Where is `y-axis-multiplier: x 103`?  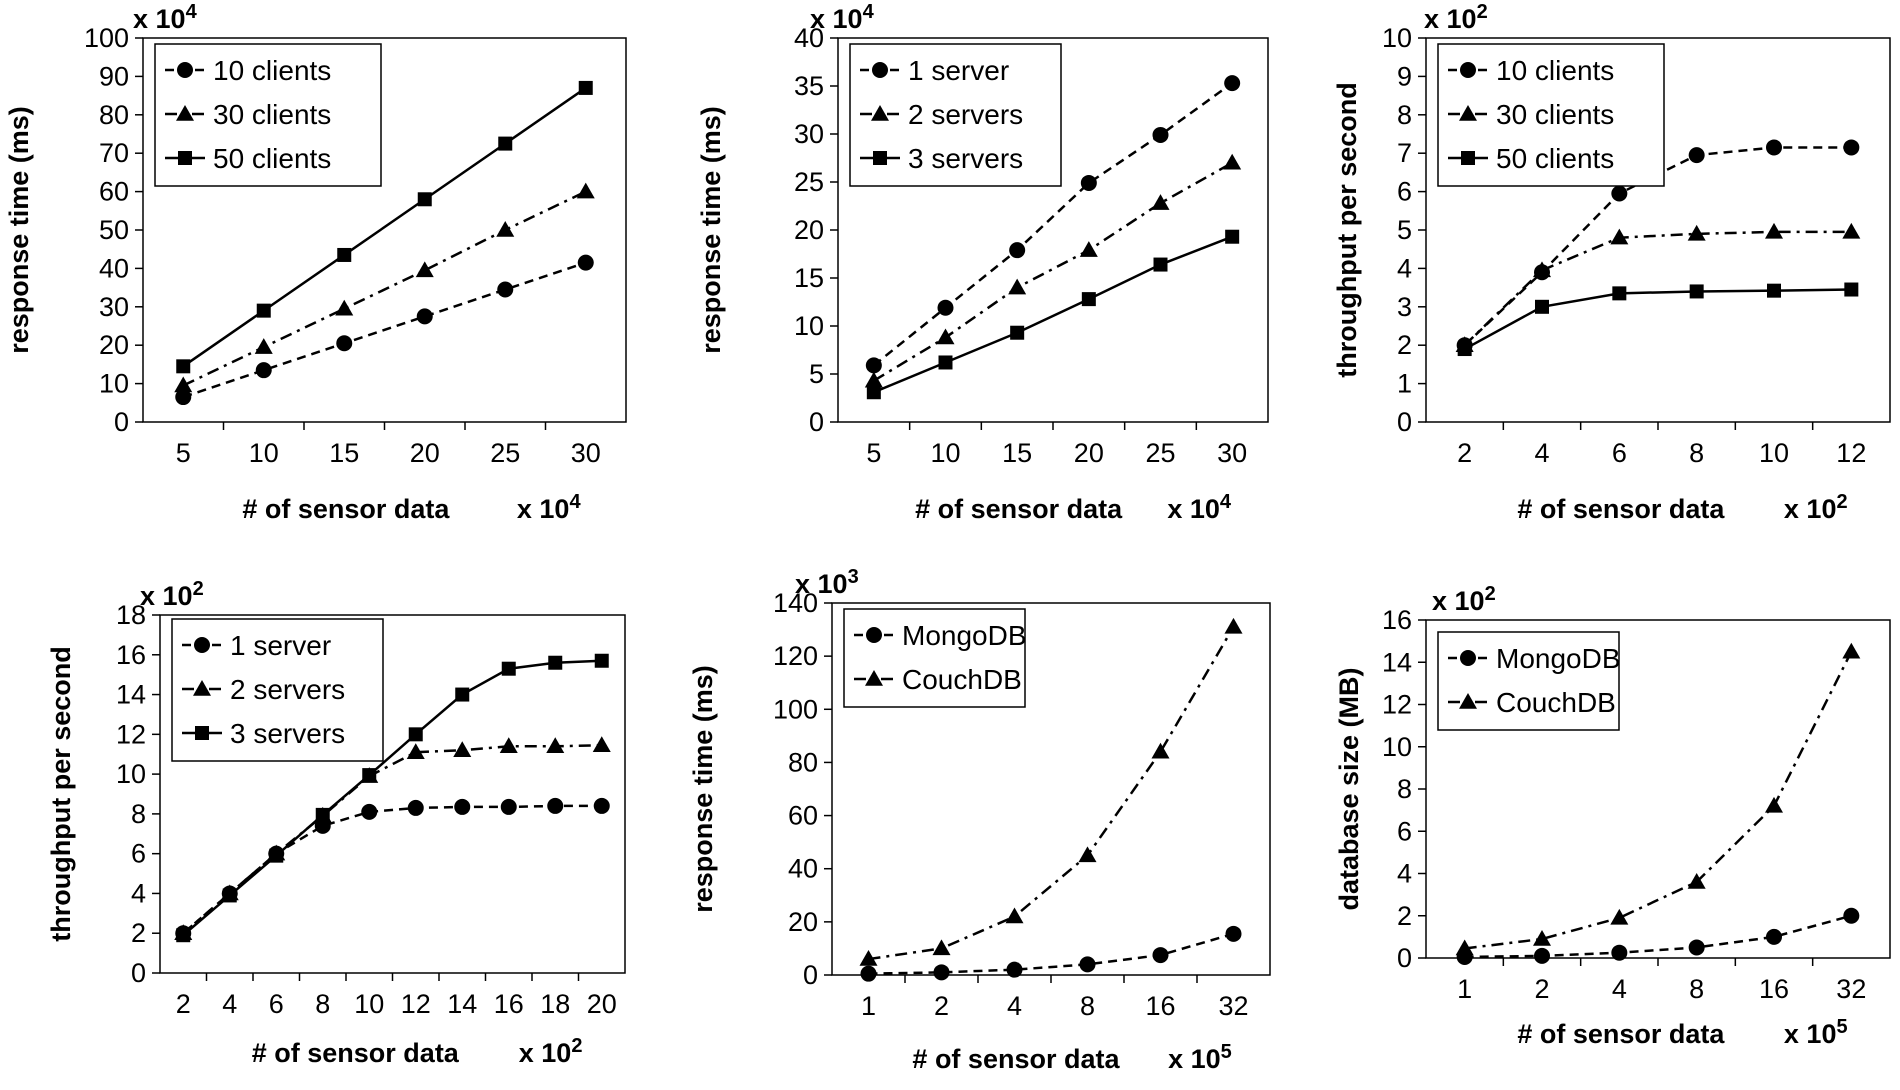
y-axis-multiplier: x 103 is located at coordinates (827, 582).